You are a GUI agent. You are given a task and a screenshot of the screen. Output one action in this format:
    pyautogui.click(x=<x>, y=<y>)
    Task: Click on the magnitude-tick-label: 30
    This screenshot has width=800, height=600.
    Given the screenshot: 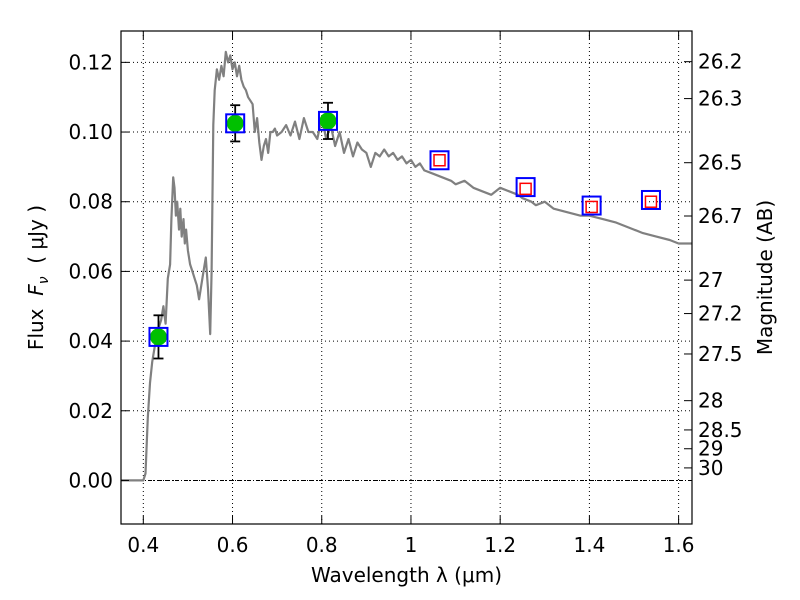 What is the action you would take?
    pyautogui.click(x=710, y=468)
    